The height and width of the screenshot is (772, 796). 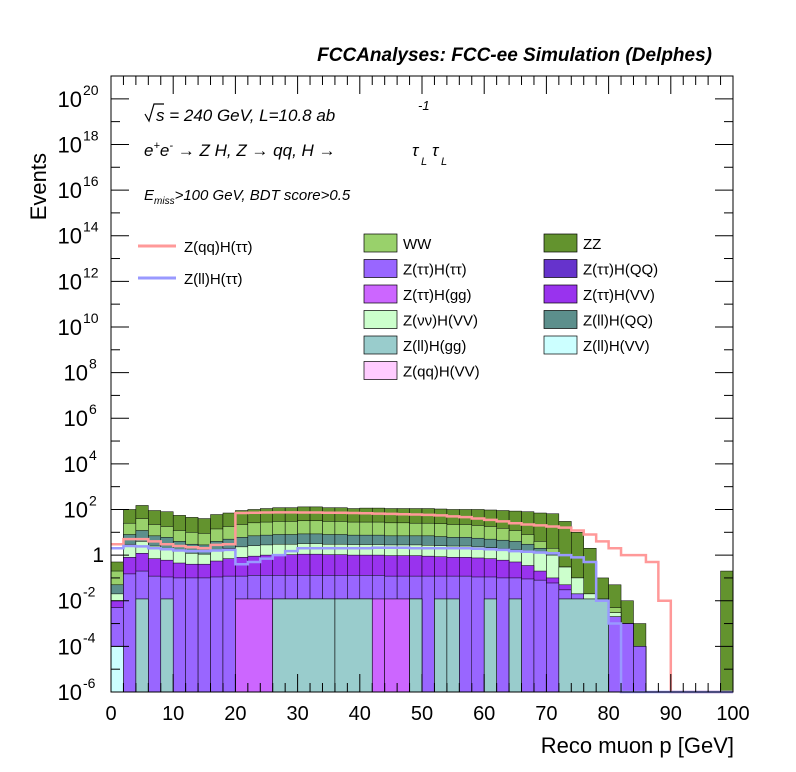 I want to click on tau-1: τ, so click(x=416, y=150).